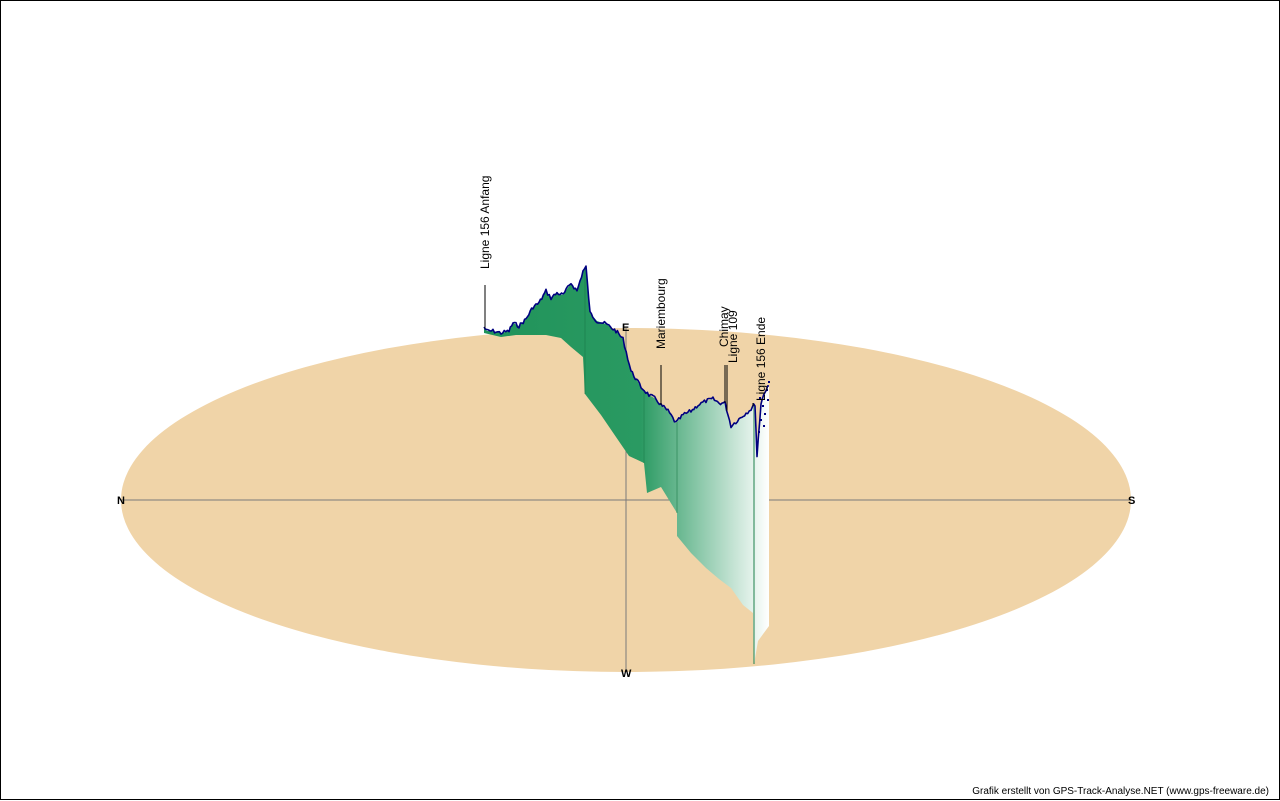 The width and height of the screenshot is (1280, 801). What do you see at coordinates (1131, 501) in the screenshot?
I see `direction-south-label: S` at bounding box center [1131, 501].